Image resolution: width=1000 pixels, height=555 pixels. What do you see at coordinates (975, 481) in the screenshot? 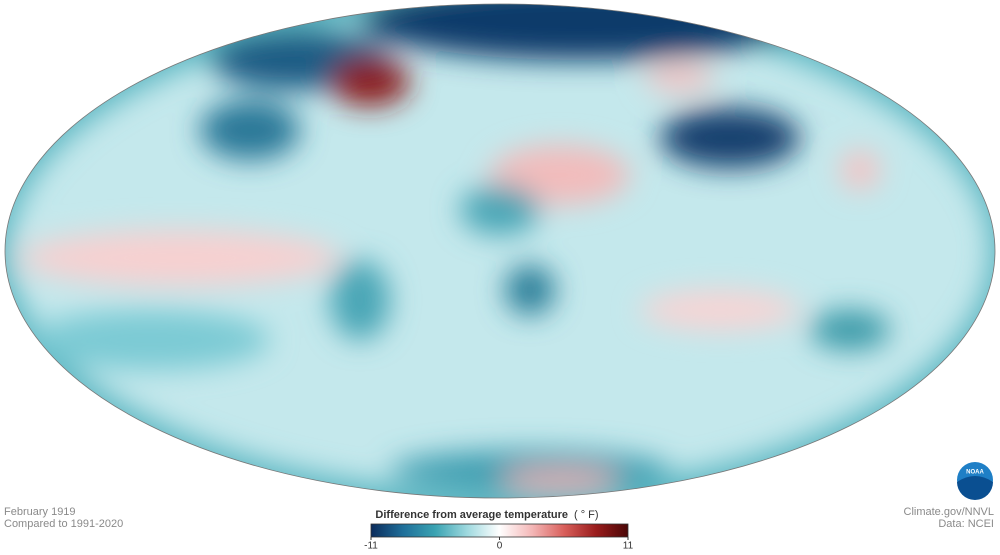
I see `noaa-logo: NOAA` at bounding box center [975, 481].